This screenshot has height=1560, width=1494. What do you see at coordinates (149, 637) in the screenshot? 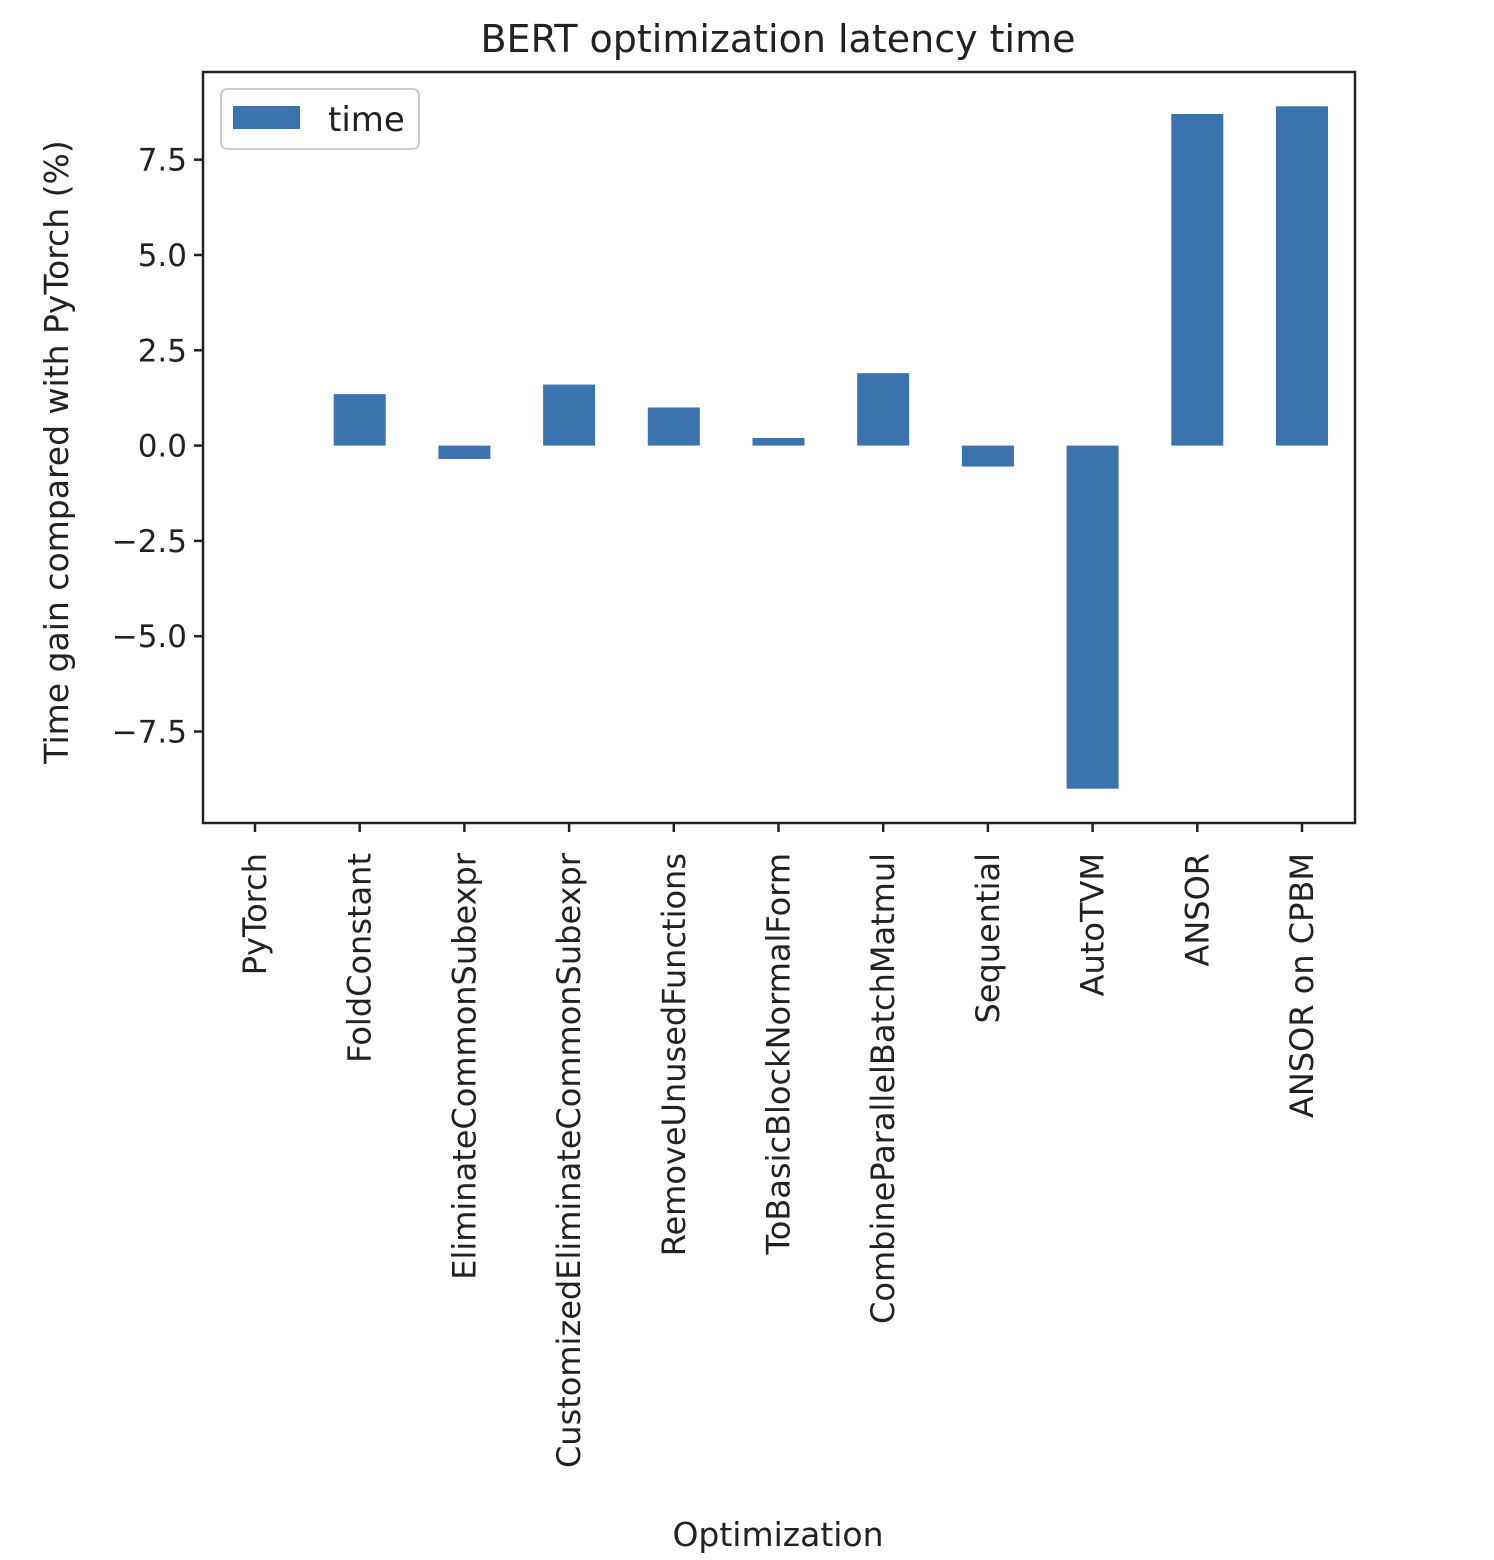
I see `y-tick-label: −5.0` at bounding box center [149, 637].